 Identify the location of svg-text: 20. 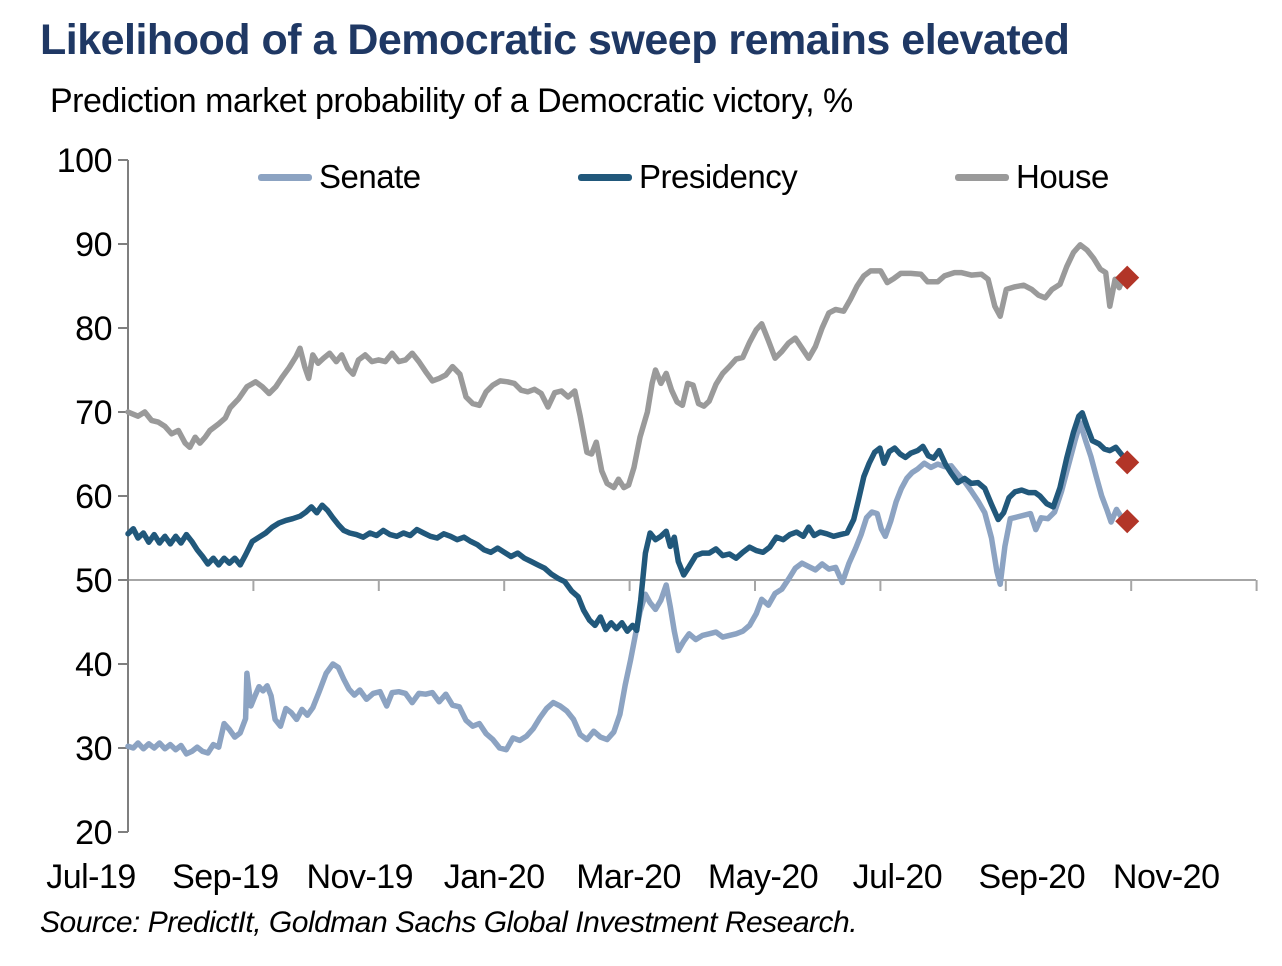
(93, 833).